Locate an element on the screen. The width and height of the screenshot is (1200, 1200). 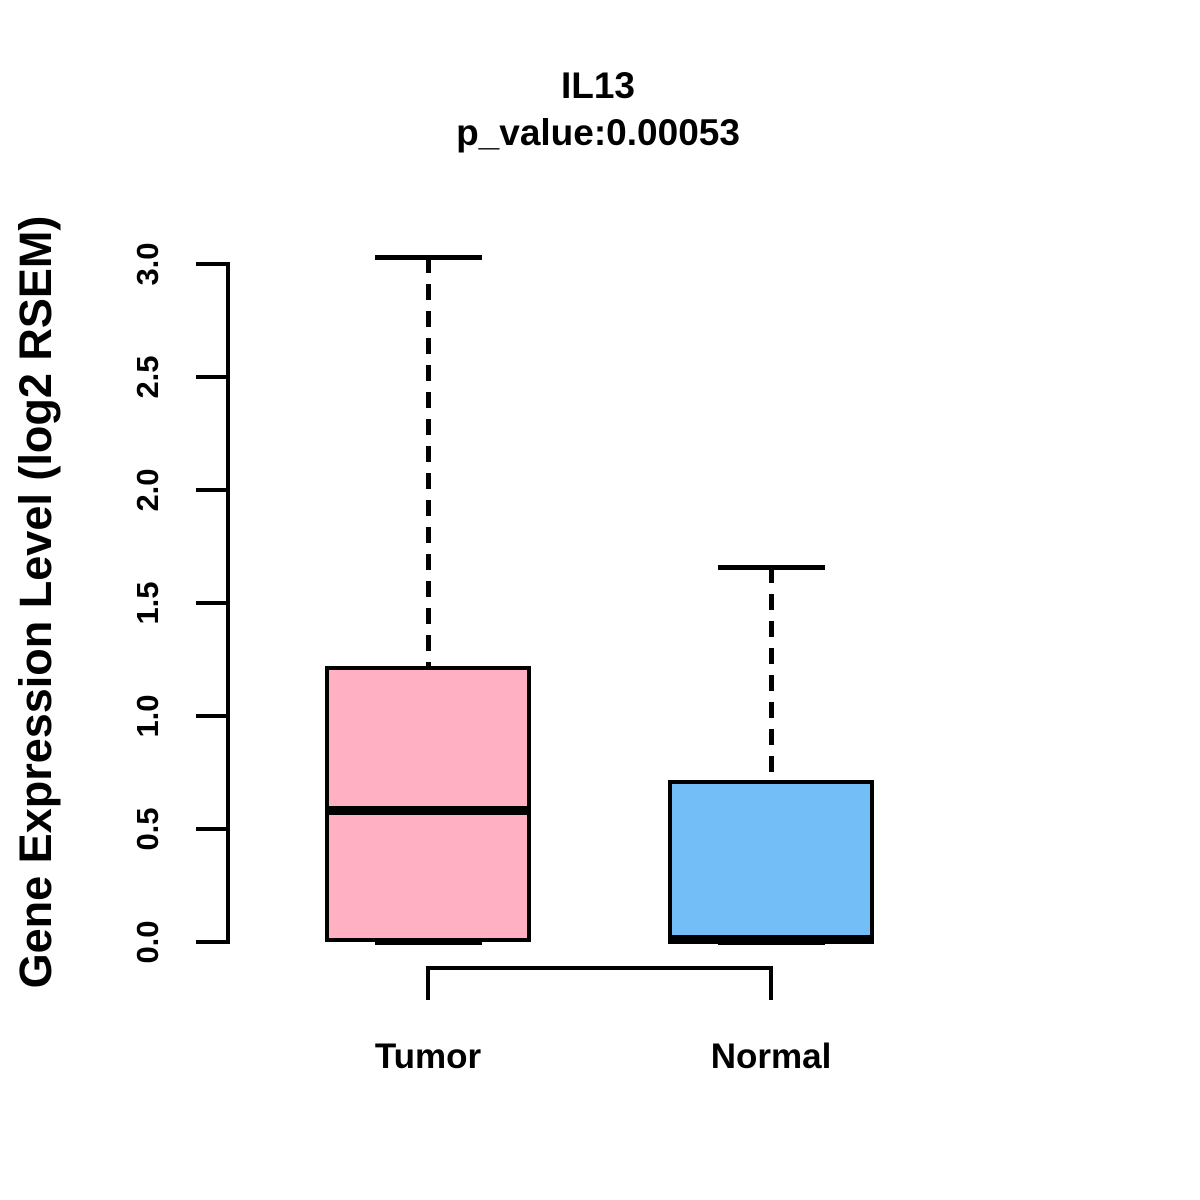
upper-whisker-normal is located at coordinates (771, 673).